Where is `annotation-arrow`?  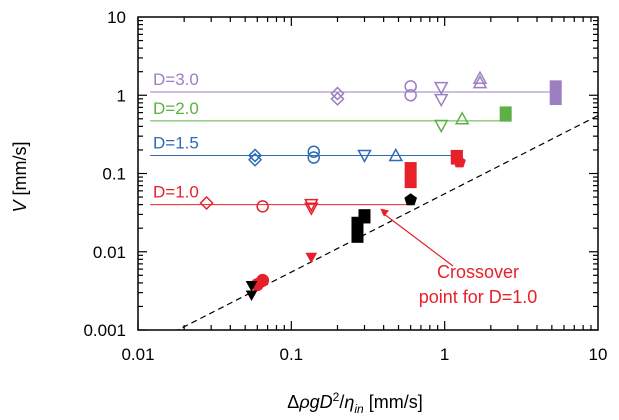
annotation-arrow is located at coordinates (417, 239).